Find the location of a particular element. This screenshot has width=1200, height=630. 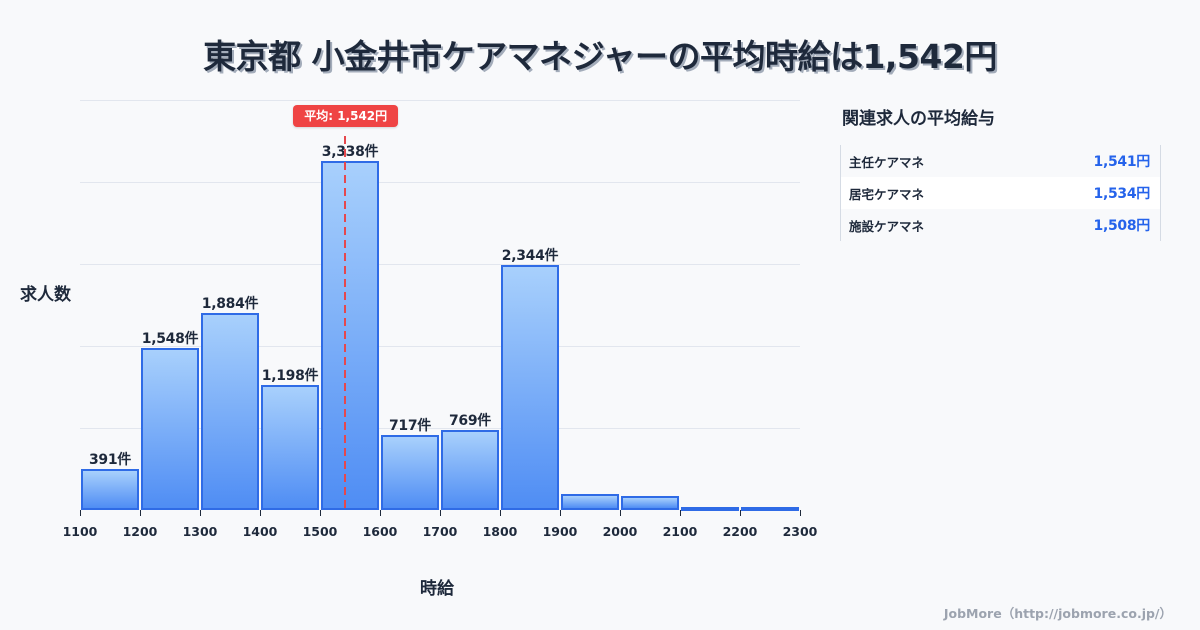

x-tick-label: 1100 is located at coordinates (80, 531).